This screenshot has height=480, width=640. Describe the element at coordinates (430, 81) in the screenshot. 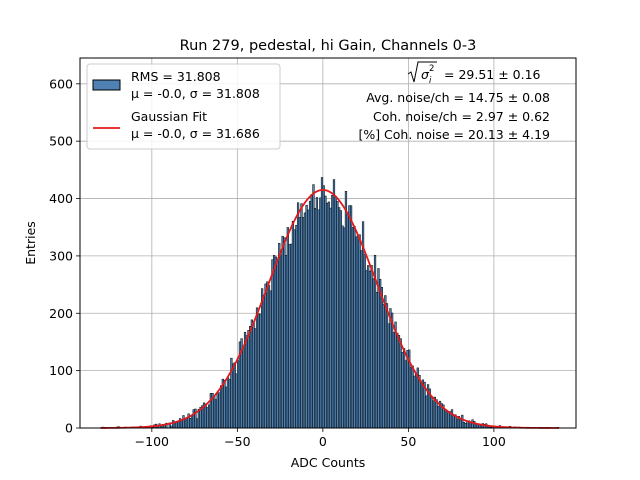

I see `sigma-subscript: i` at that location.